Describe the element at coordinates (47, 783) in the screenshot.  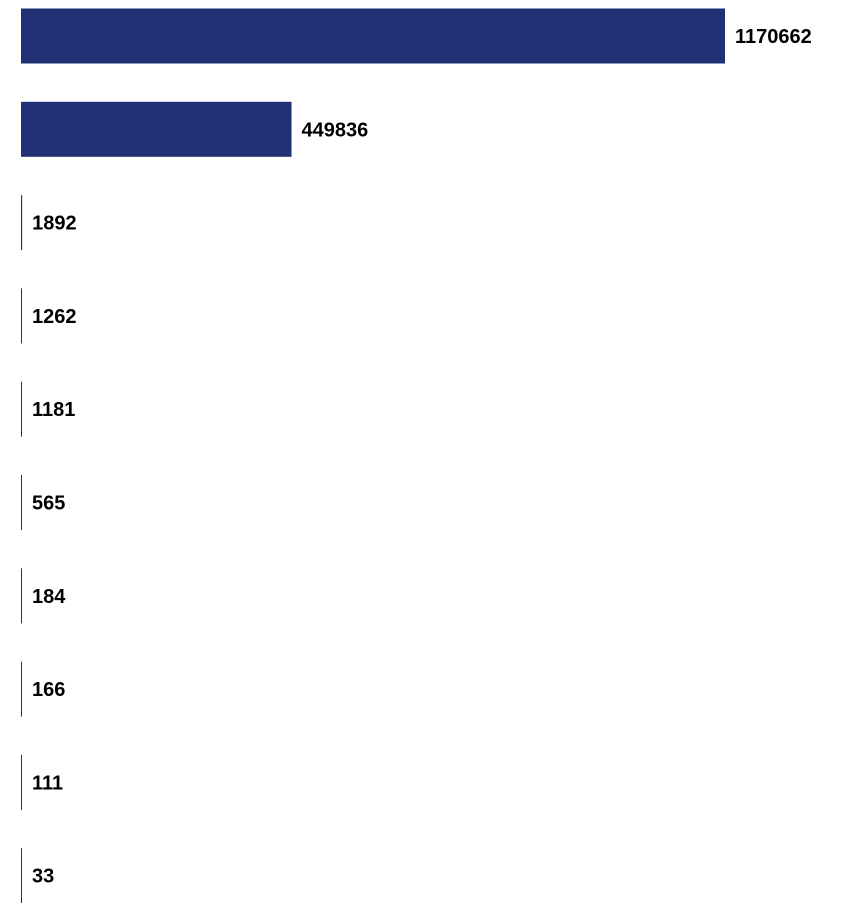
I see `value-label-8: 111` at that location.